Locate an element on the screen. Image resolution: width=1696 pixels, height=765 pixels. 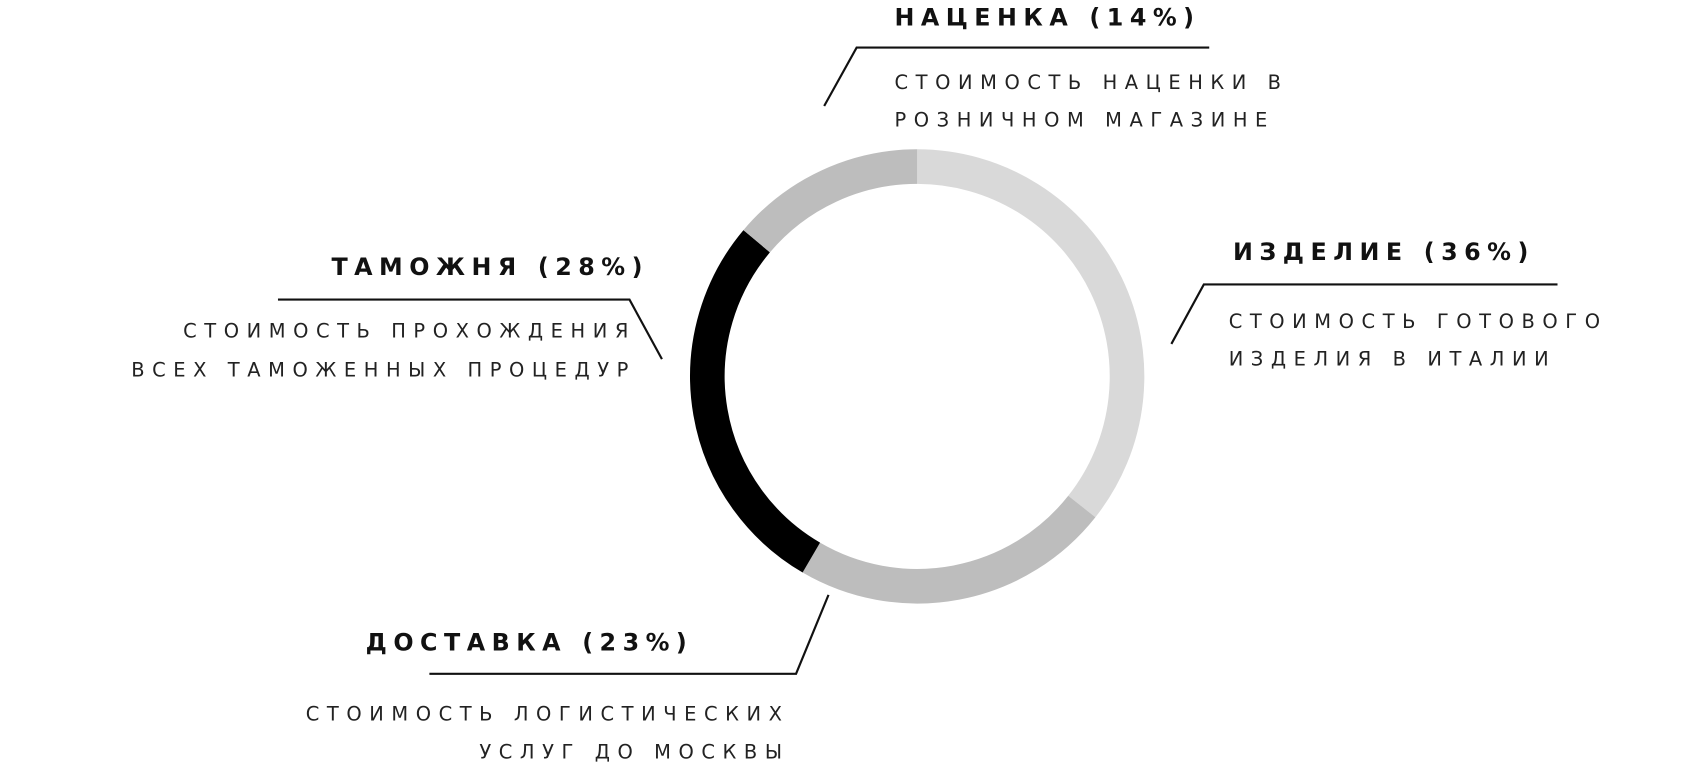
segment-description: СТОИМОСТЬ НАЦЕНКИ В is located at coordinates (1091, 82).